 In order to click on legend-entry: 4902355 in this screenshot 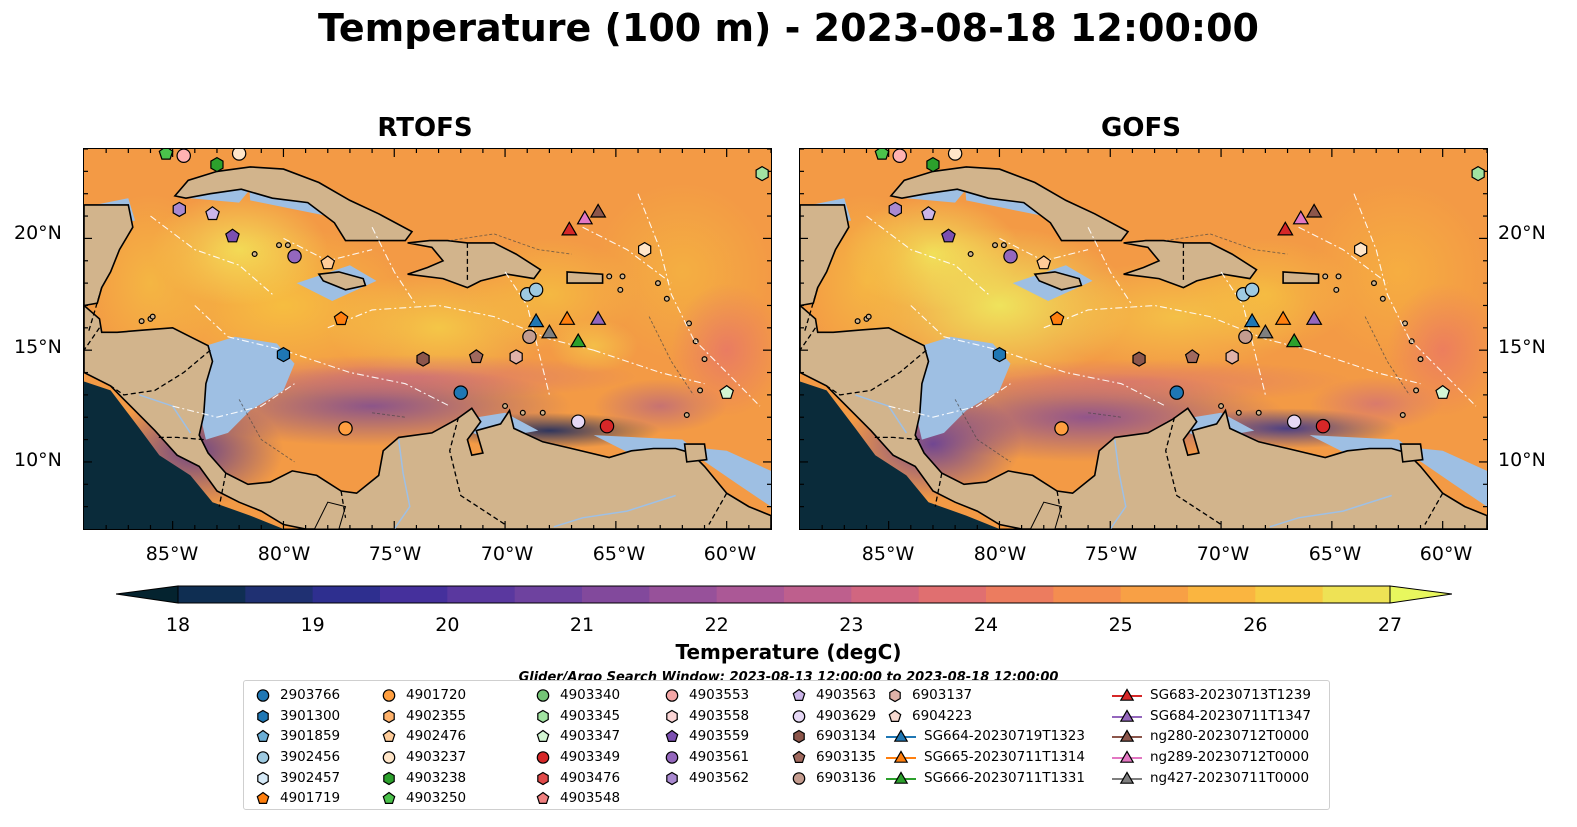, I will do `click(423, 716)`.